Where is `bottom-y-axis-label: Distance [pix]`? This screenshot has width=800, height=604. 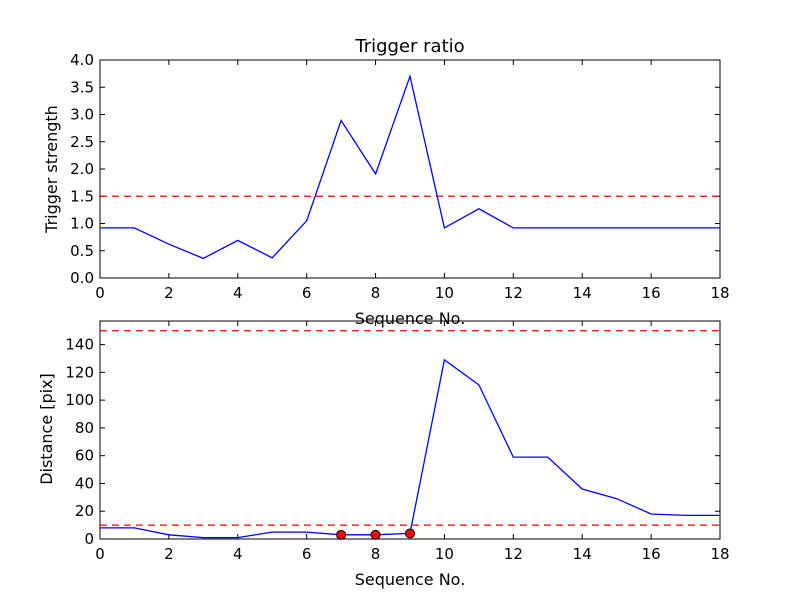 bottom-y-axis-label: Distance [pix] is located at coordinates (46, 429).